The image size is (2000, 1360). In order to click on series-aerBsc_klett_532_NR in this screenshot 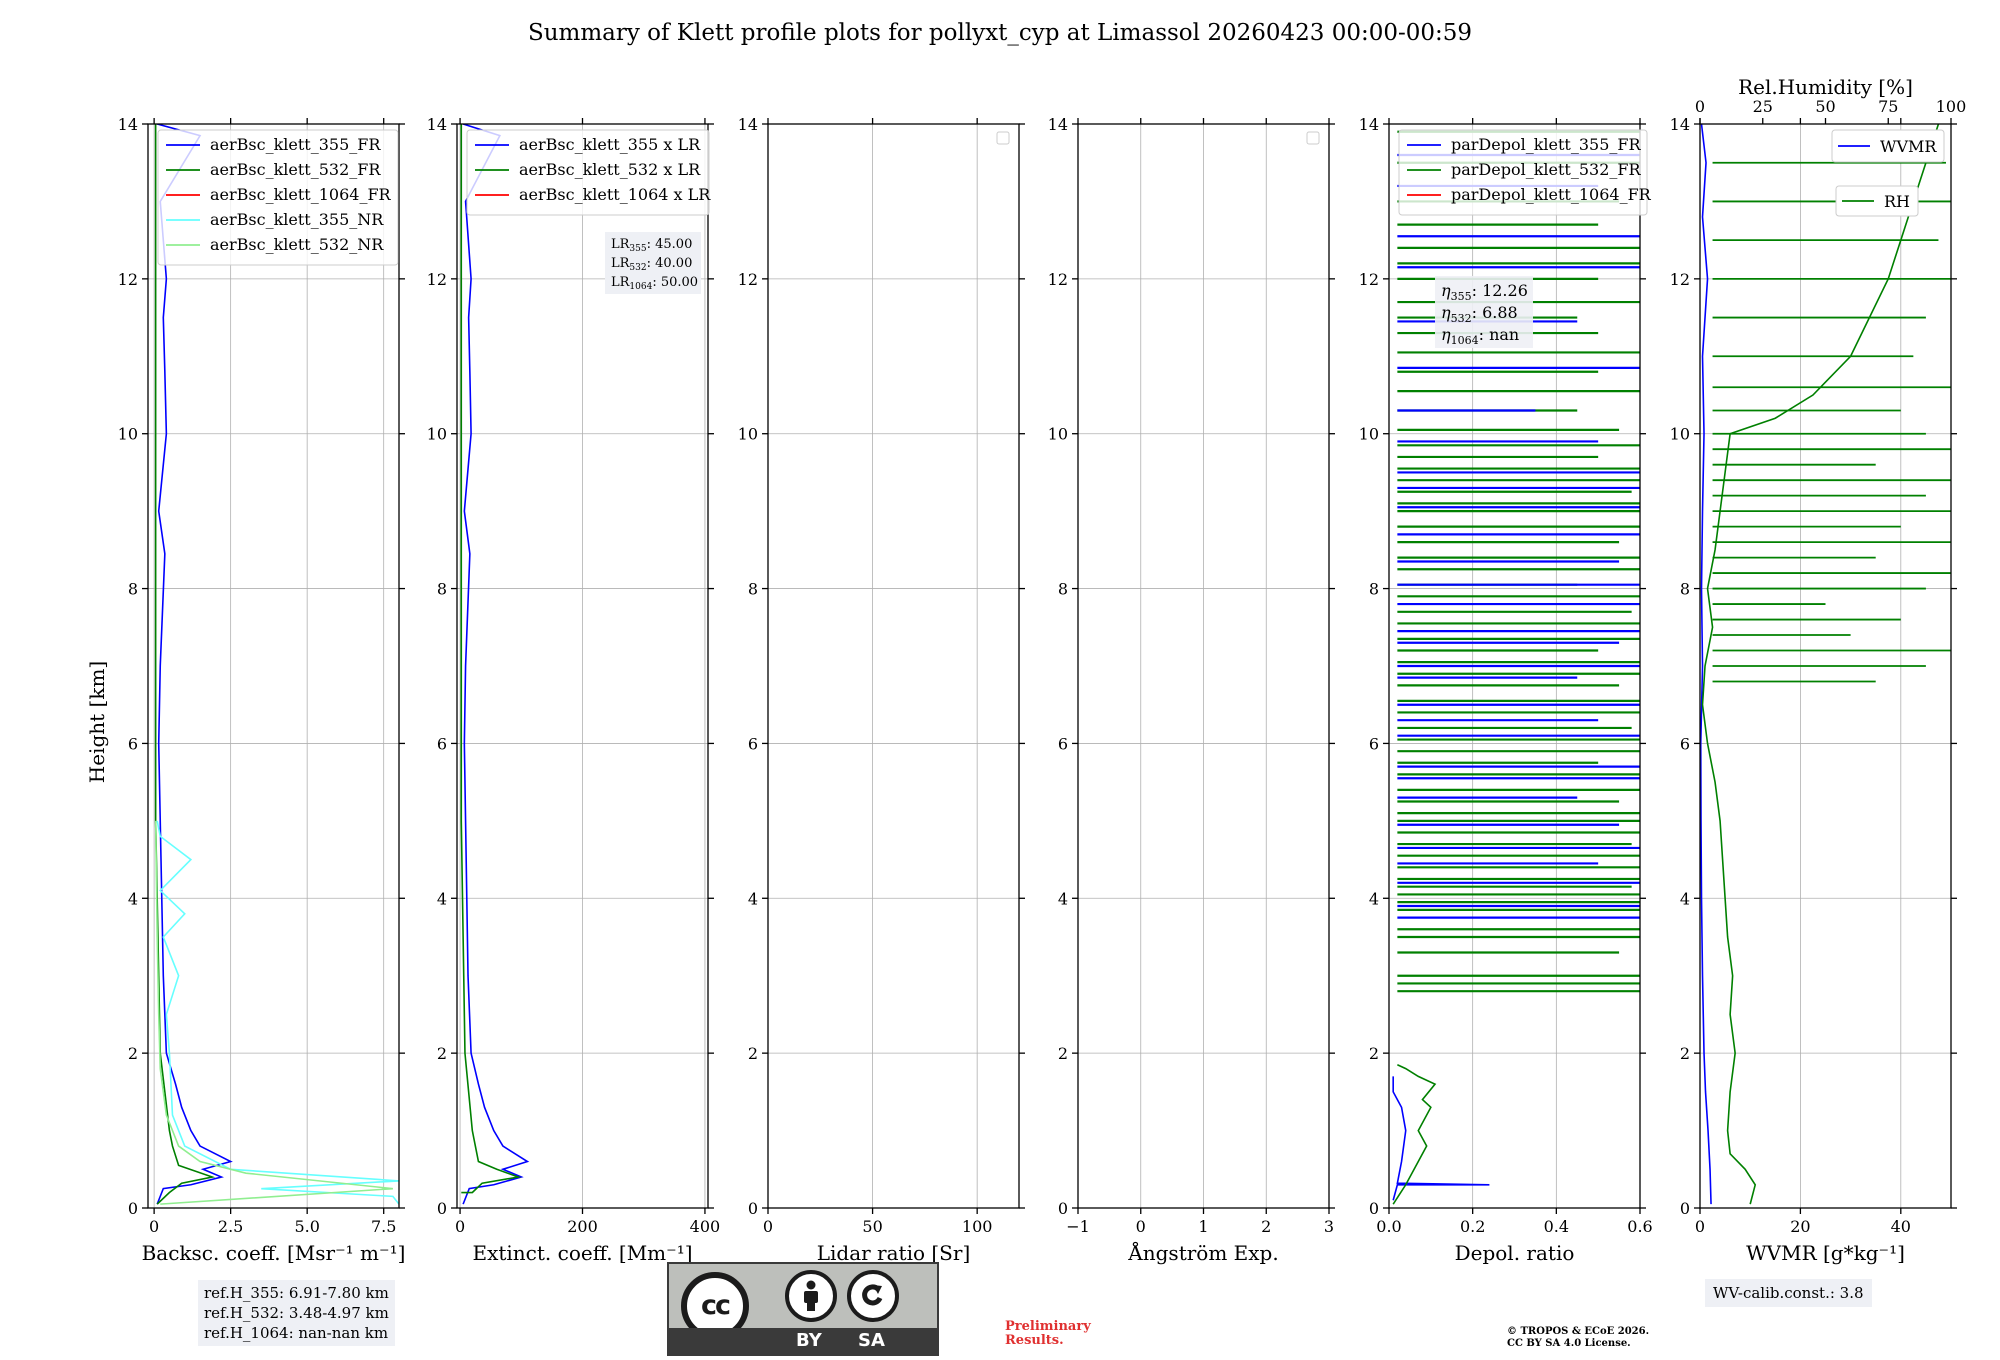, I will do `click(273, 1012)`.